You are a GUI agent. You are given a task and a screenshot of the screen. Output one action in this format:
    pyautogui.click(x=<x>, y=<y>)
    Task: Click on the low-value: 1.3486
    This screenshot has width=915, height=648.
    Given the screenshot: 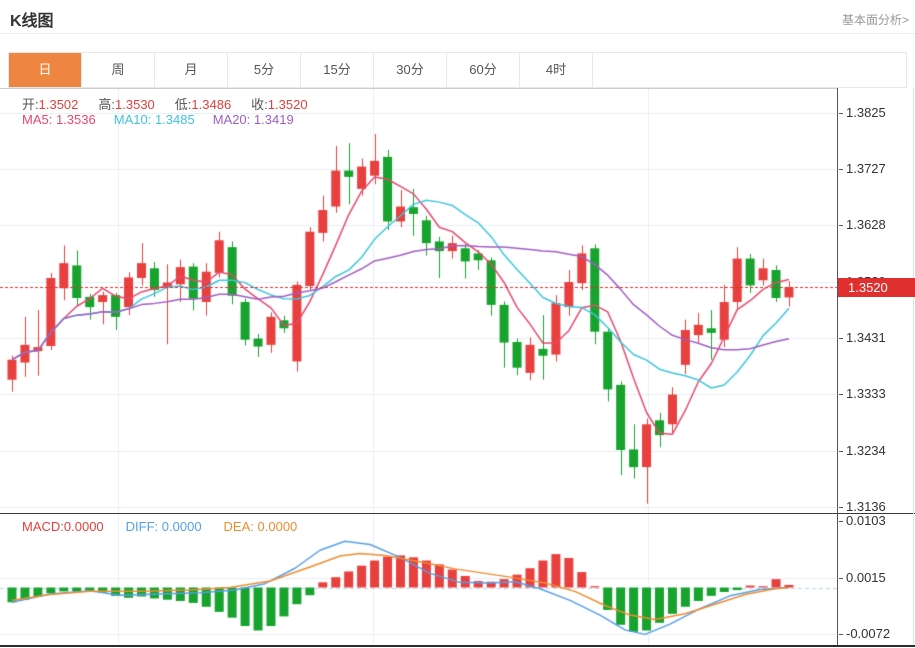 What is the action you would take?
    pyautogui.click(x=211, y=104)
    